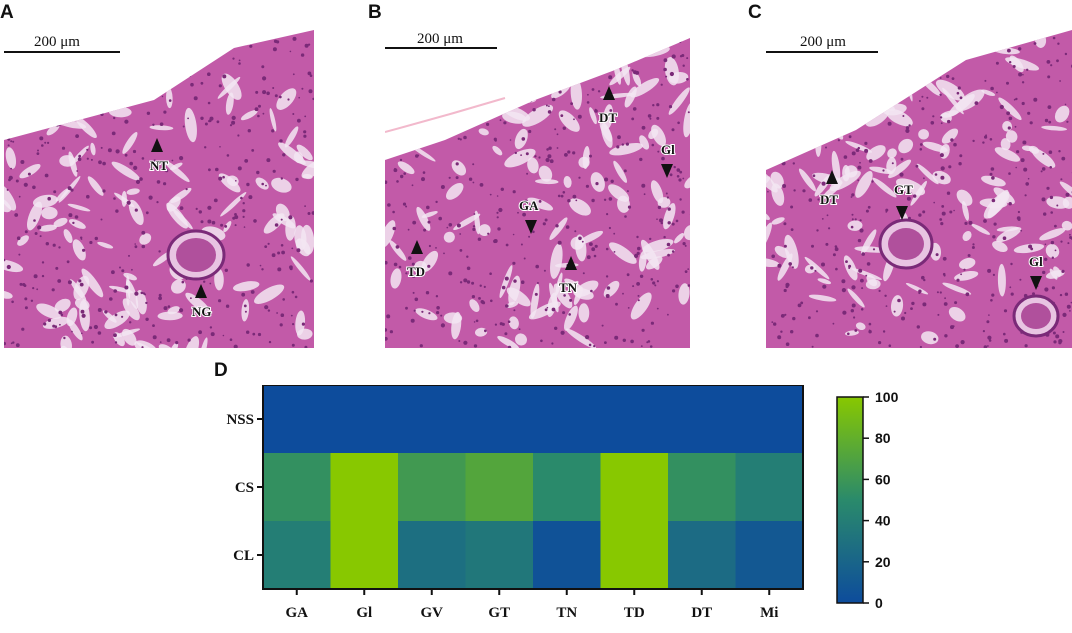 This screenshot has height=633, width=1072. Describe the element at coordinates (529, 205) in the screenshot. I see `svg-text: GA` at that location.